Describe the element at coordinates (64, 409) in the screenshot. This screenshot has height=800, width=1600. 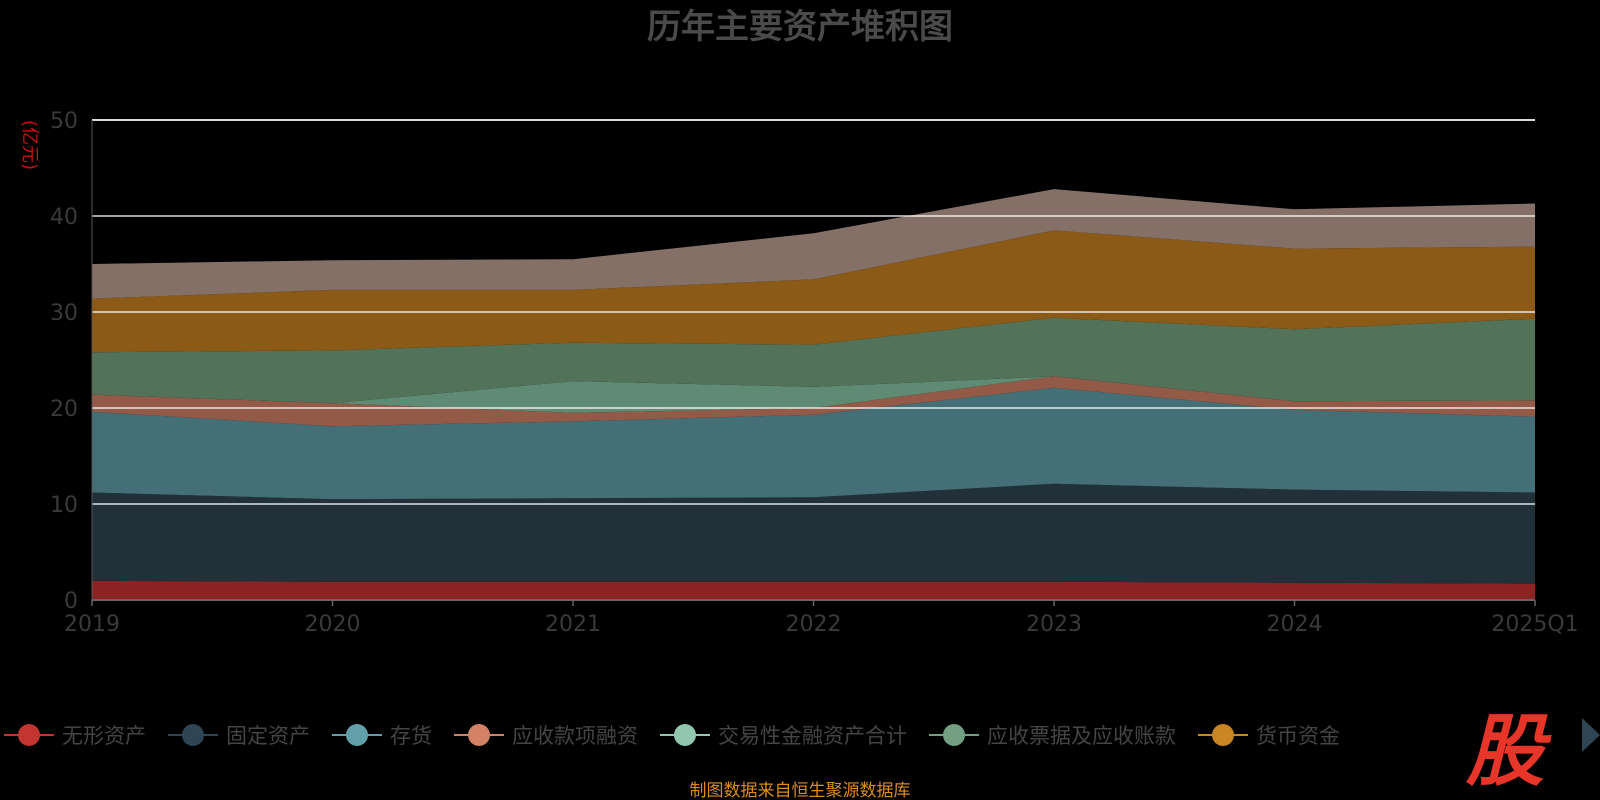
I see `y-tick-label: 20` at that location.